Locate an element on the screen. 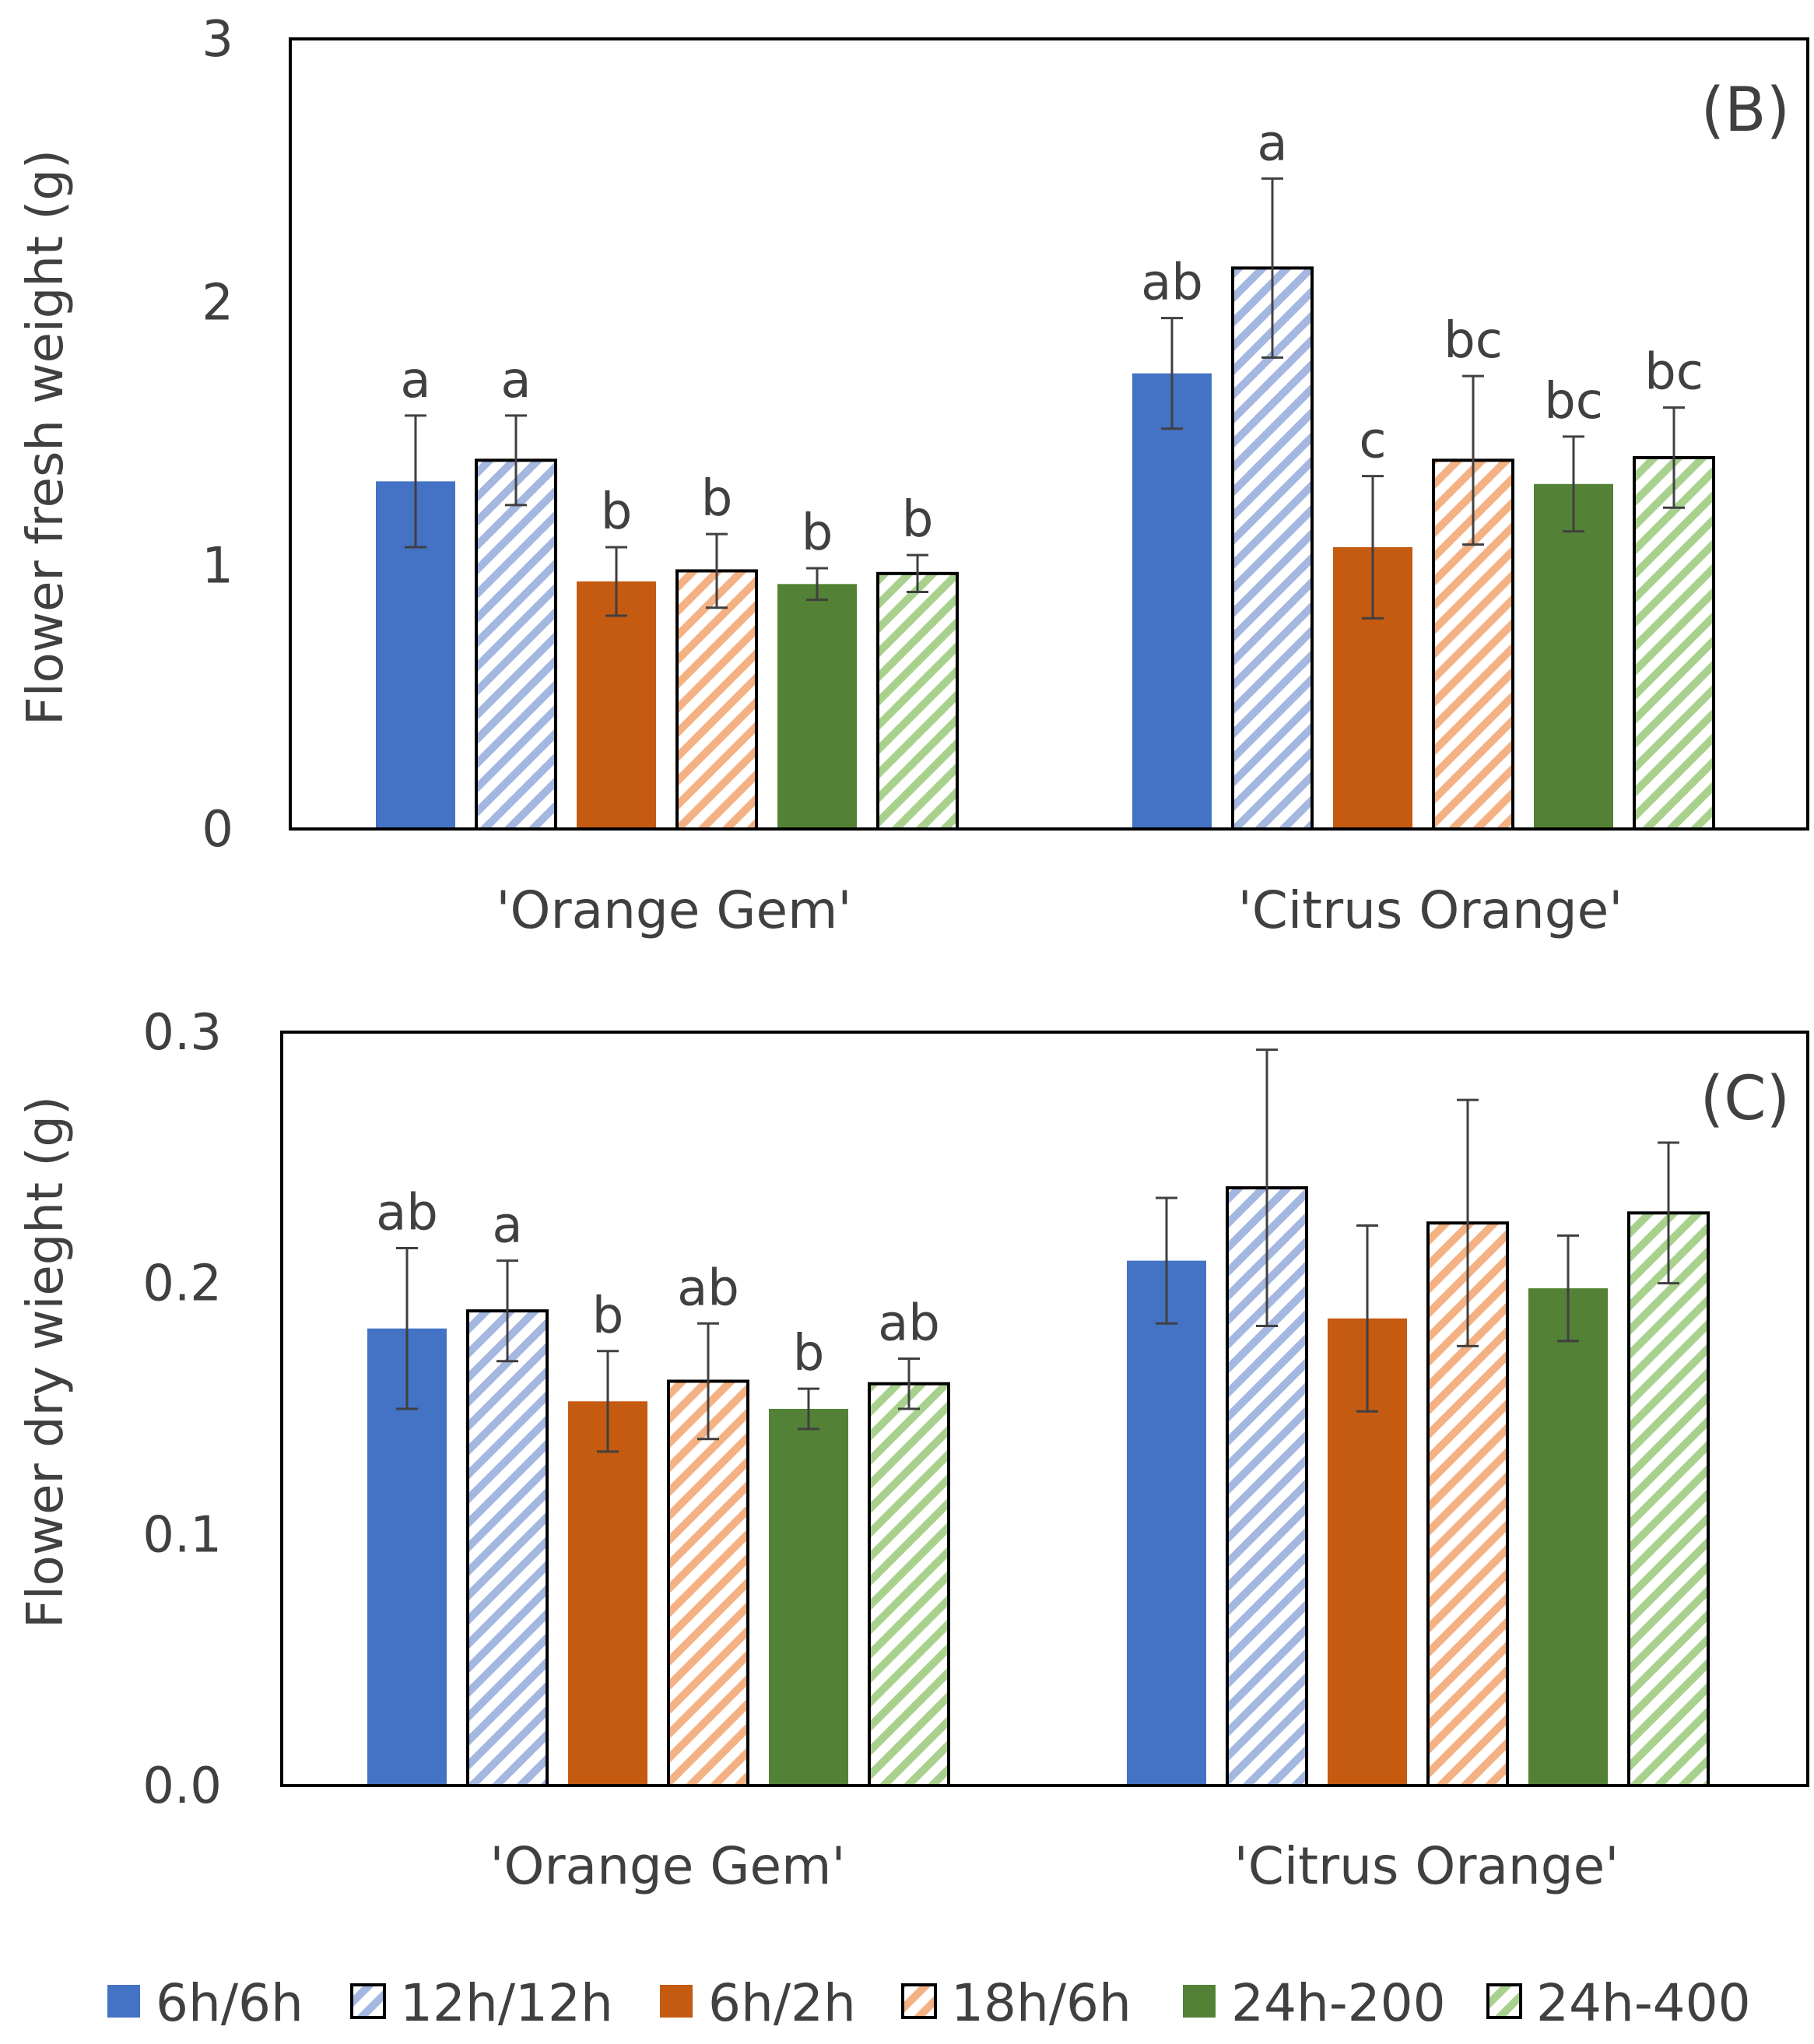 The width and height of the screenshot is (1814, 2044). significance-label-b-5-0: b is located at coordinates (918, 520).